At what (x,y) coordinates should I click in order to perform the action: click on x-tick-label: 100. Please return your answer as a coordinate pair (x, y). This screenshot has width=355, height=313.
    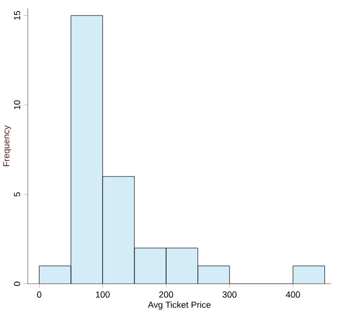
    Looking at the image, I should click on (103, 294).